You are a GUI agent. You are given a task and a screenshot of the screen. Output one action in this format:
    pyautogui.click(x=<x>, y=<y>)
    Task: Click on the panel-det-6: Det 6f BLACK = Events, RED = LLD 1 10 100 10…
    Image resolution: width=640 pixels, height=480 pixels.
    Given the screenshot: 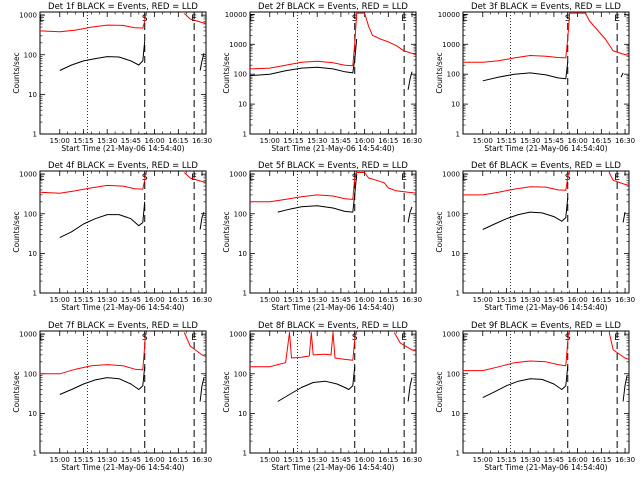 What is the action you would take?
    pyautogui.click(x=535, y=236)
    